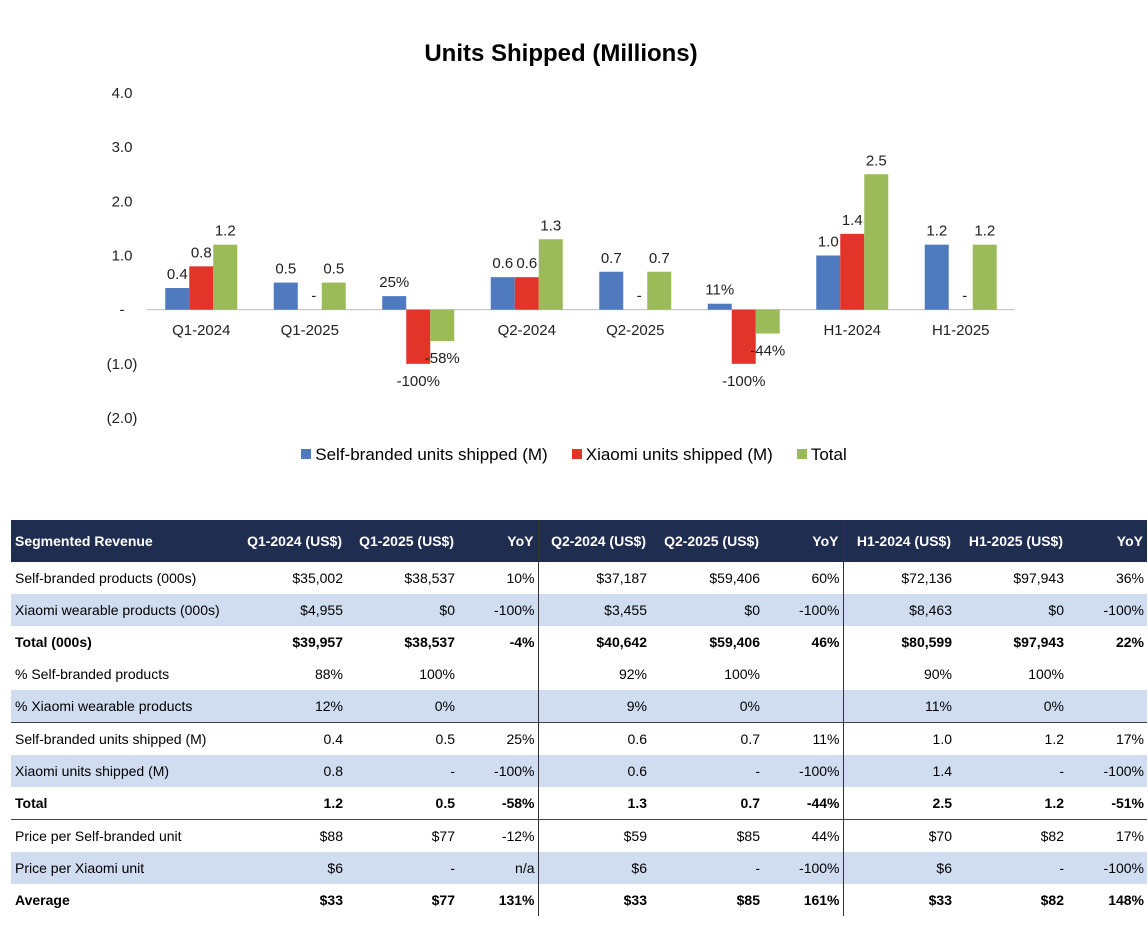  I want to click on table-cell: 22%, so click(1129, 642).